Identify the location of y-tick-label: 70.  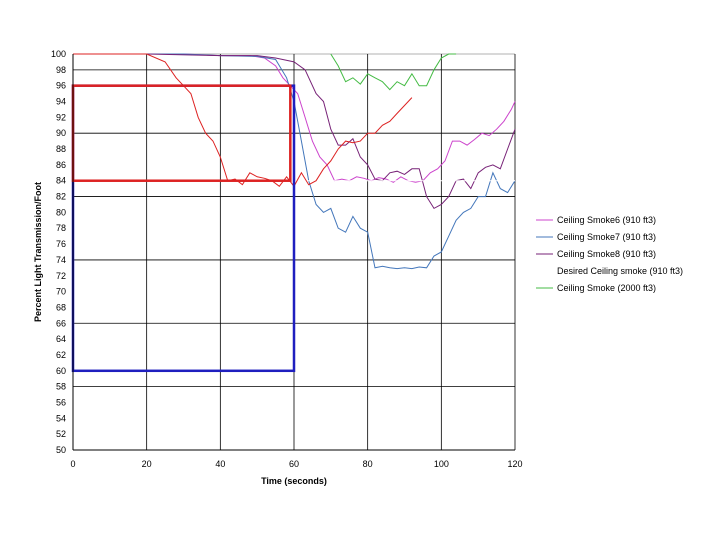
(61, 292).